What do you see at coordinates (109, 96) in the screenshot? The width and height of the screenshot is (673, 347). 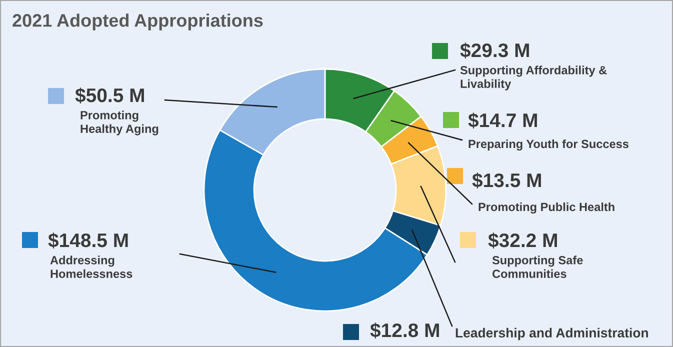 I see `data-label: $50.5 M` at bounding box center [109, 96].